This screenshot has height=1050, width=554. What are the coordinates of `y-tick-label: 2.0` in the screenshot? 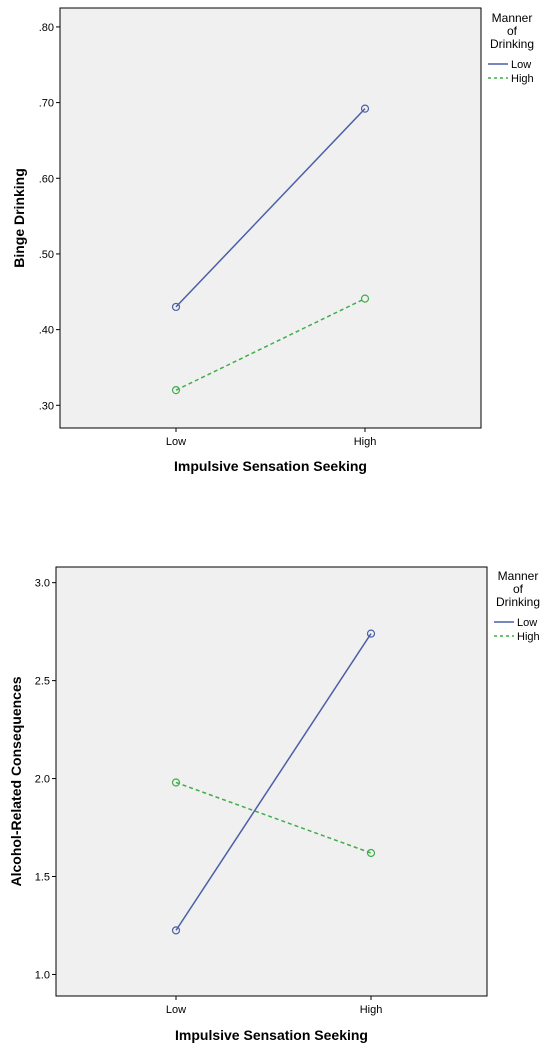 It's located at (42, 780).